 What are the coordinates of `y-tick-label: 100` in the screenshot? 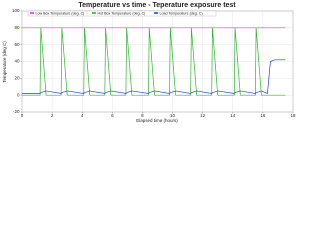 It's located at (16, 10).